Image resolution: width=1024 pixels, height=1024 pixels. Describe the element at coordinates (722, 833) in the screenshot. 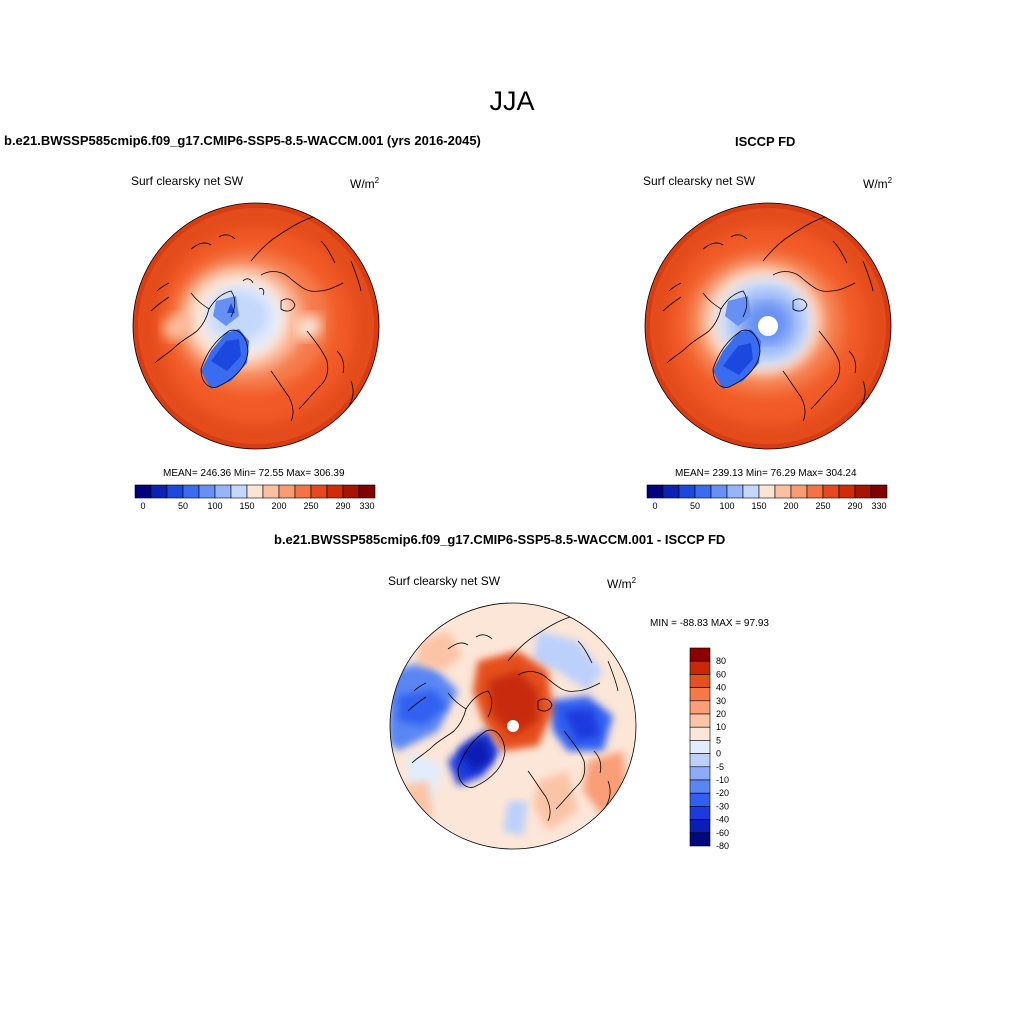

I see `diff-colorbar-tick-label: -60` at that location.